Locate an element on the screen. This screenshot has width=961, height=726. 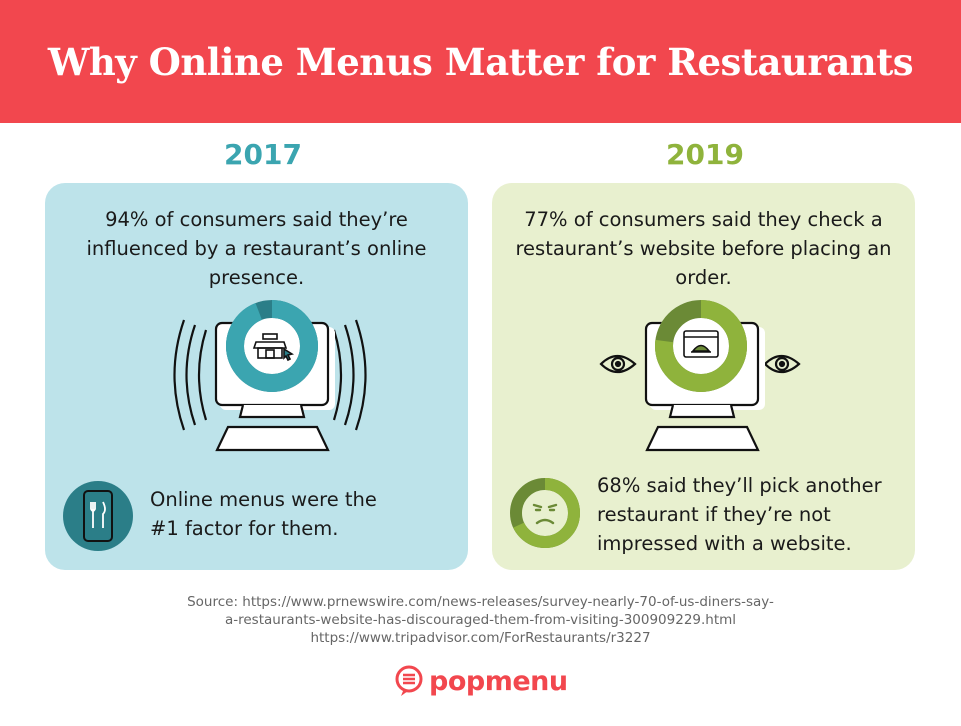
phone-fork-knife-icon is located at coordinates (98, 516).